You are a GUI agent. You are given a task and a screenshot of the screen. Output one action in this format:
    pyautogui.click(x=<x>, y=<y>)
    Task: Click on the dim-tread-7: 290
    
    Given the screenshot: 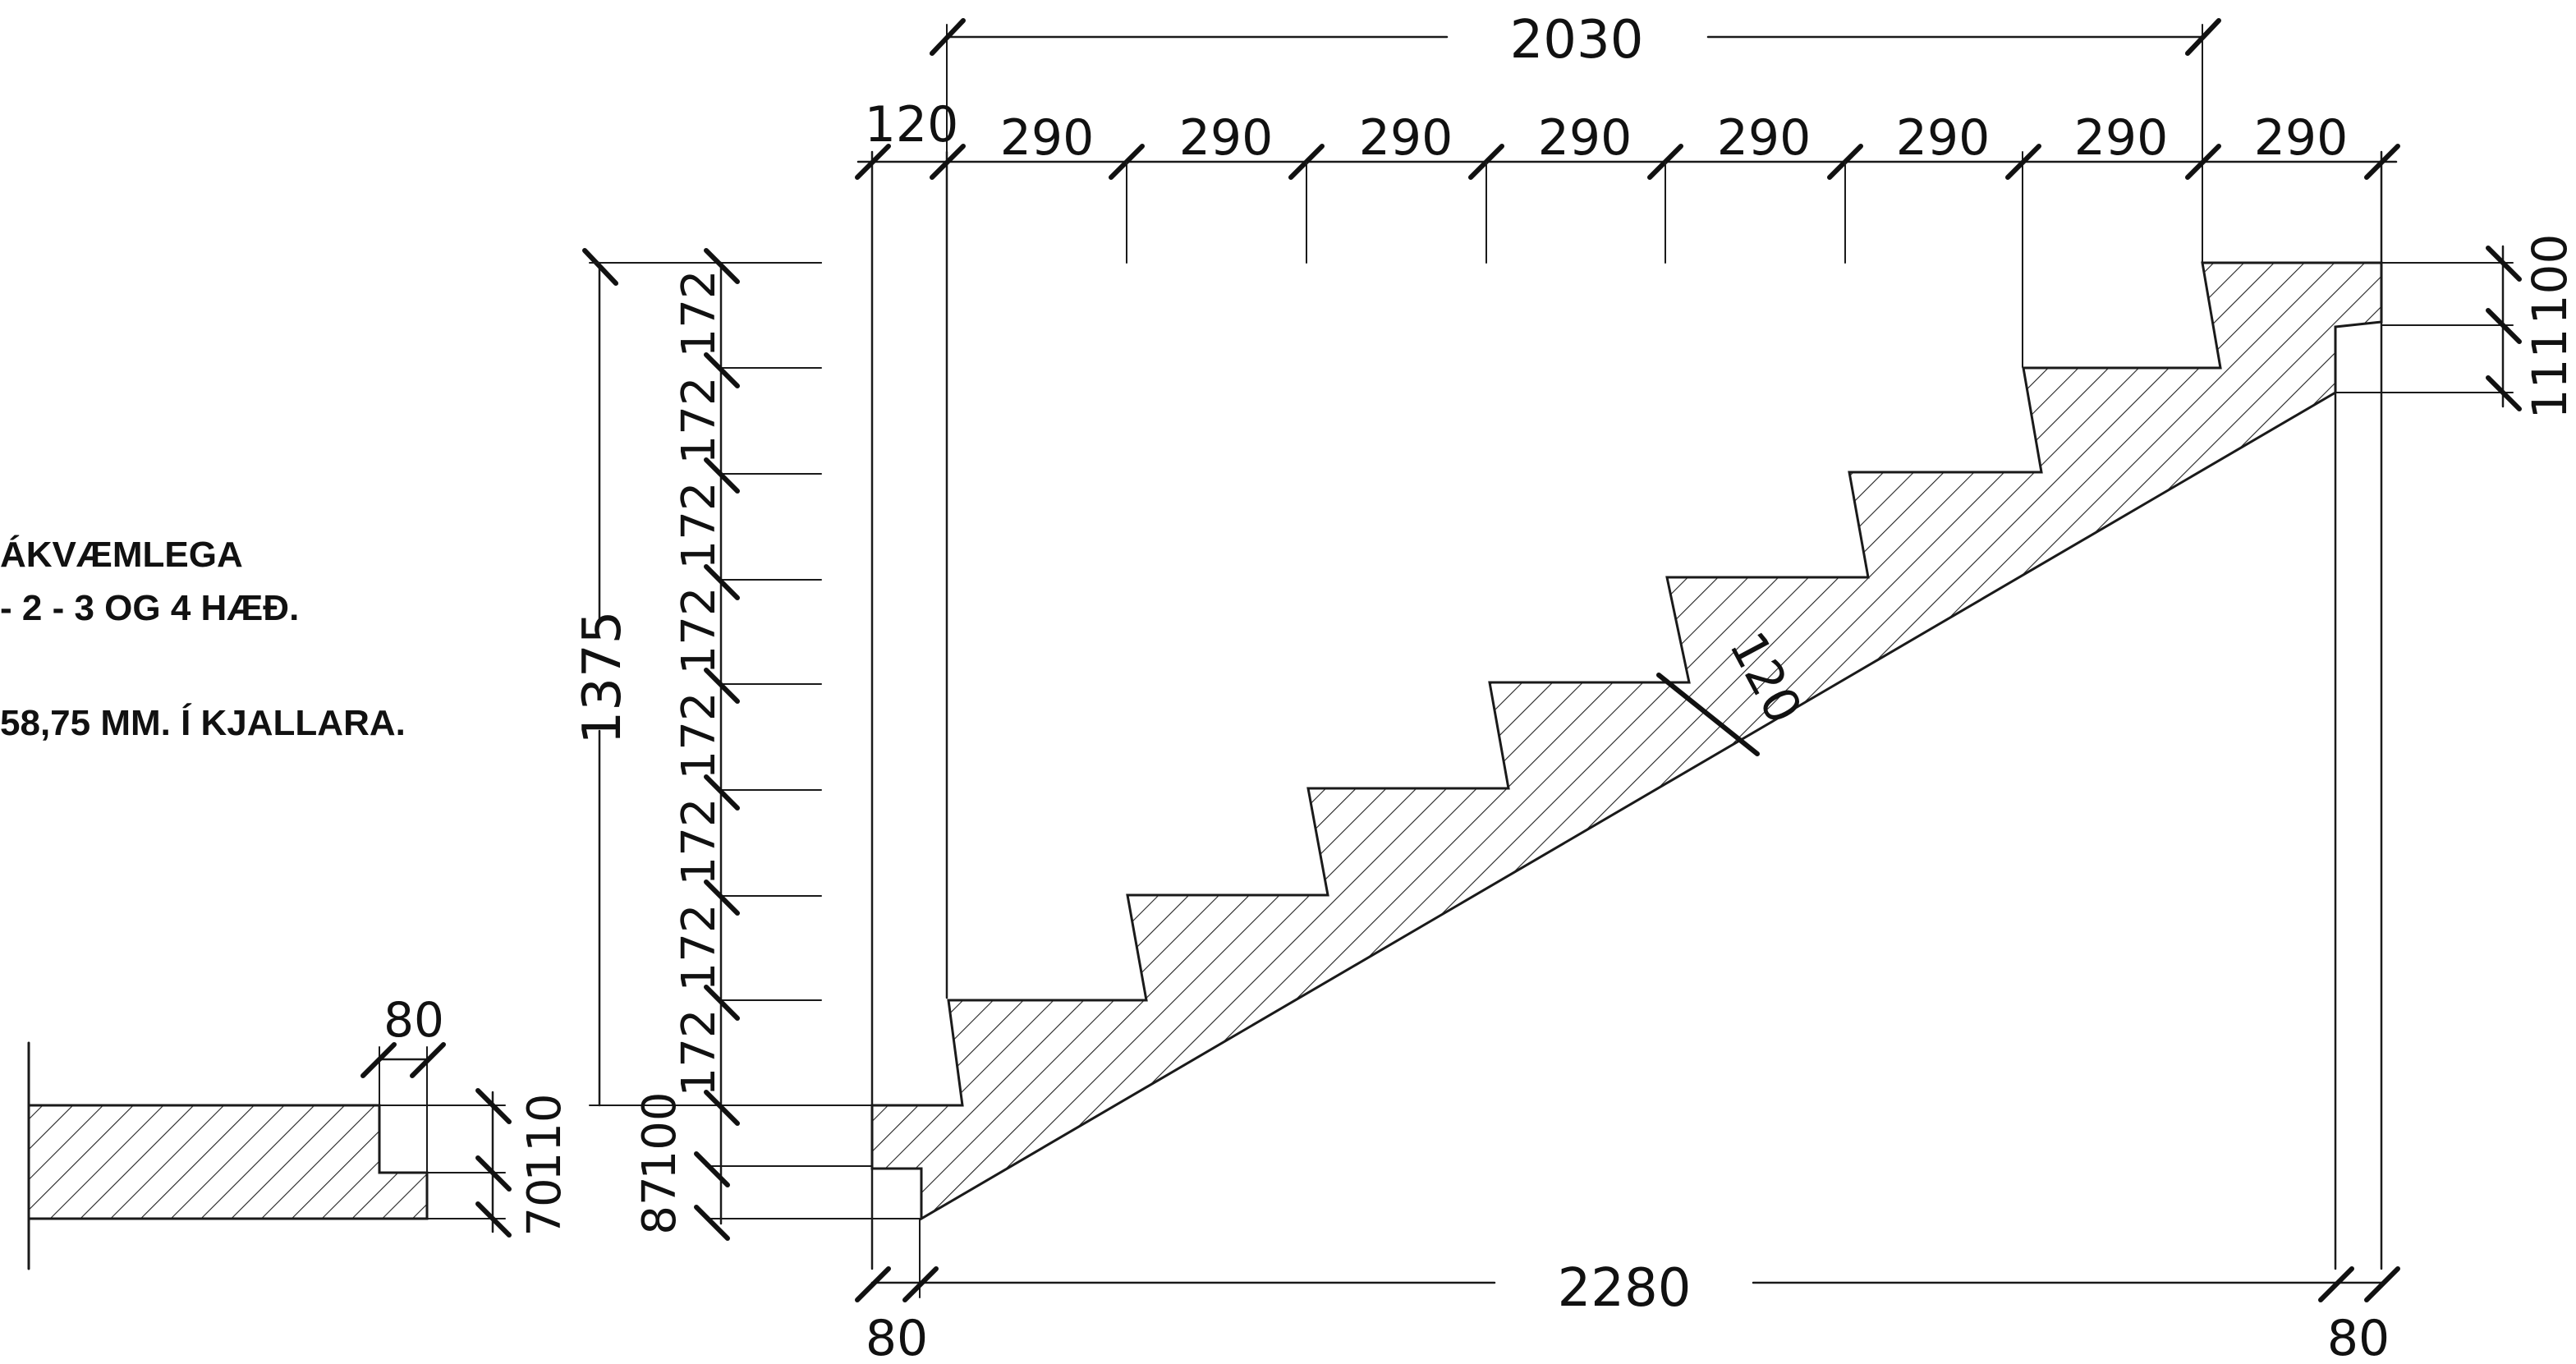 What is the action you would take?
    pyautogui.click(x=2121, y=138)
    